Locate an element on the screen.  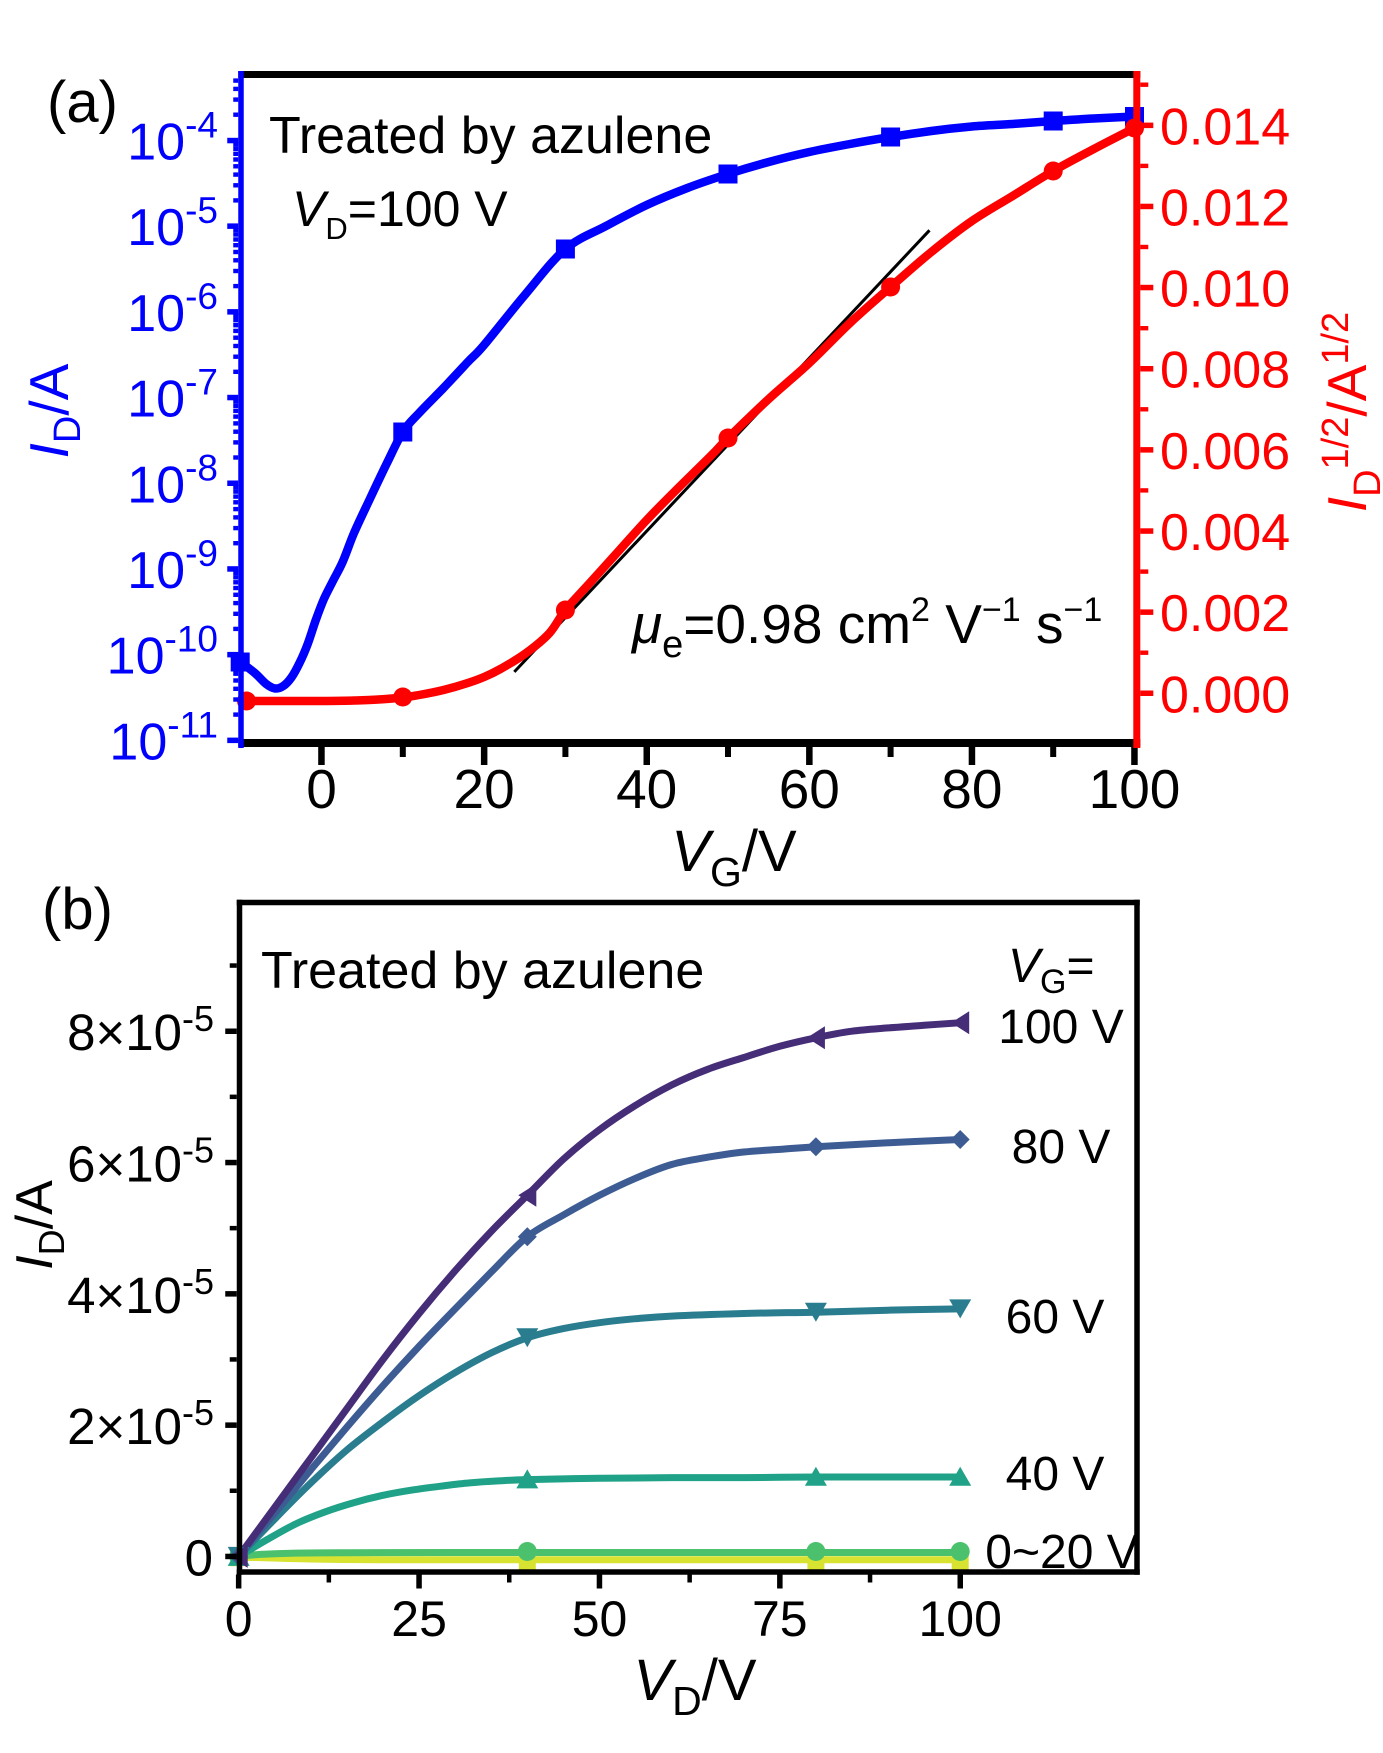
svg-text: 75 is located at coordinates (780, 1619).